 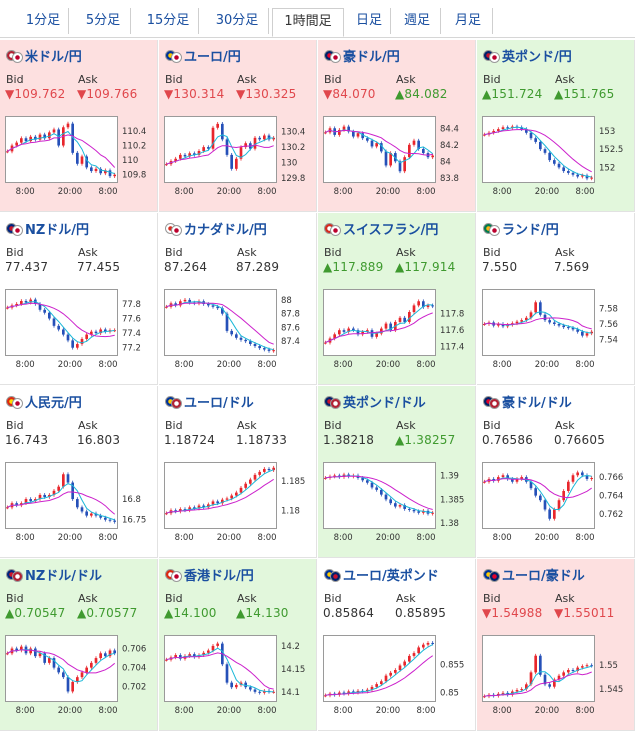 I want to click on pair-name: 英ポンド/円, so click(x=537, y=57).